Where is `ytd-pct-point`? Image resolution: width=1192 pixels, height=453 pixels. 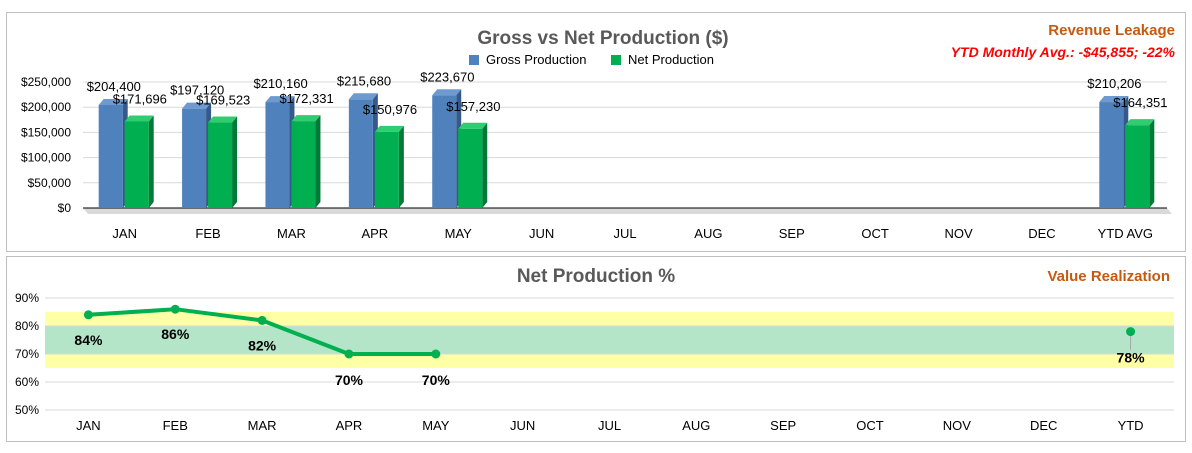 ytd-pct-point is located at coordinates (1131, 332).